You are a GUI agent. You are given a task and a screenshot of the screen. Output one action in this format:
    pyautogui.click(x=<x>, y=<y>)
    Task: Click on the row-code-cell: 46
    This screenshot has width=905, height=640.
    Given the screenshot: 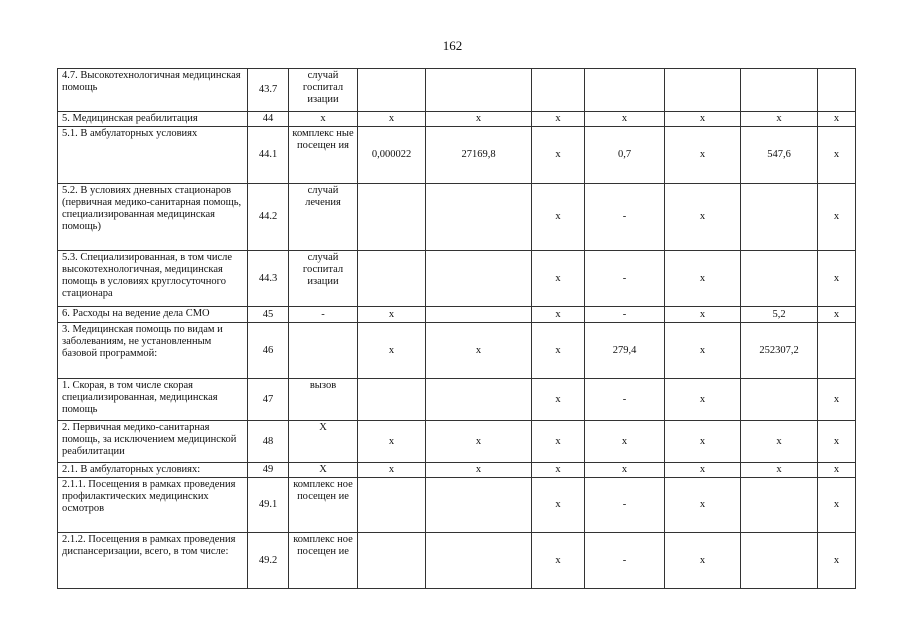 What is the action you would take?
    pyautogui.click(x=268, y=350)
    